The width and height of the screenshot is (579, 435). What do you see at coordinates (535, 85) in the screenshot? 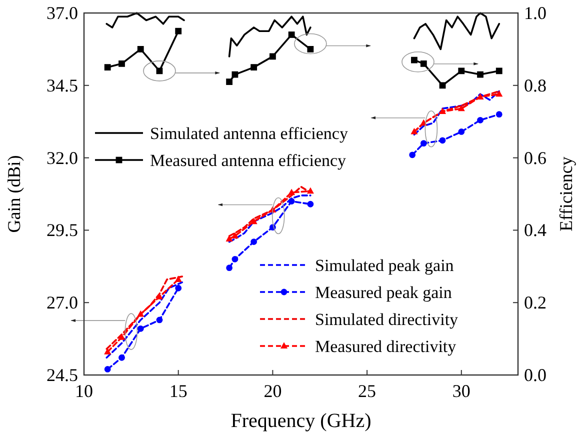
I see `y2-tick-label: 0.8` at bounding box center [535, 85].